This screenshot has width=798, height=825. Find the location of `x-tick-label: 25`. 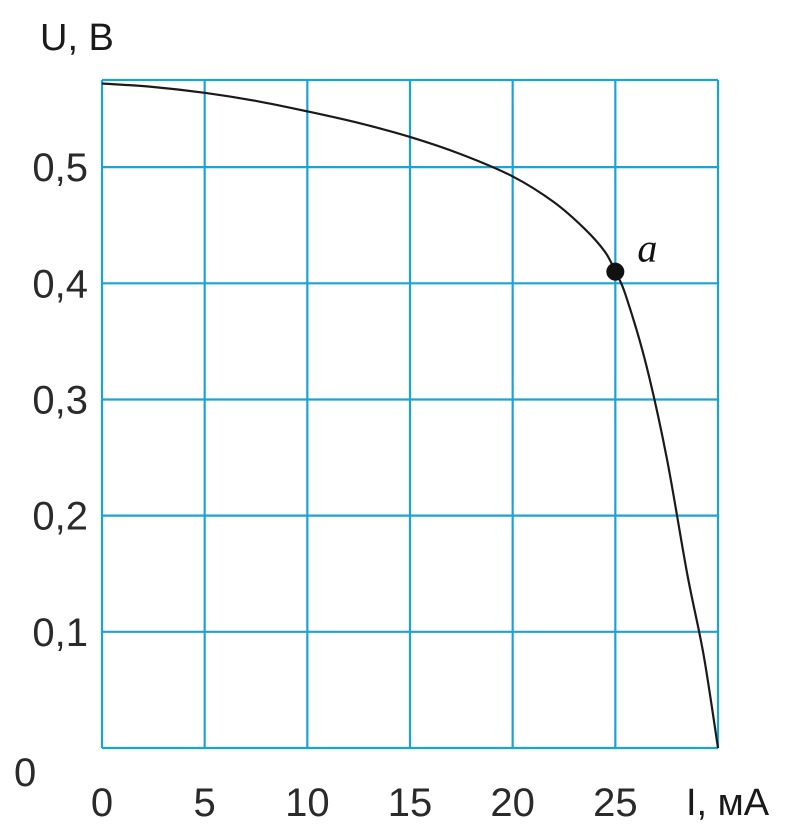

x-tick-label: 25 is located at coordinates (615, 803).